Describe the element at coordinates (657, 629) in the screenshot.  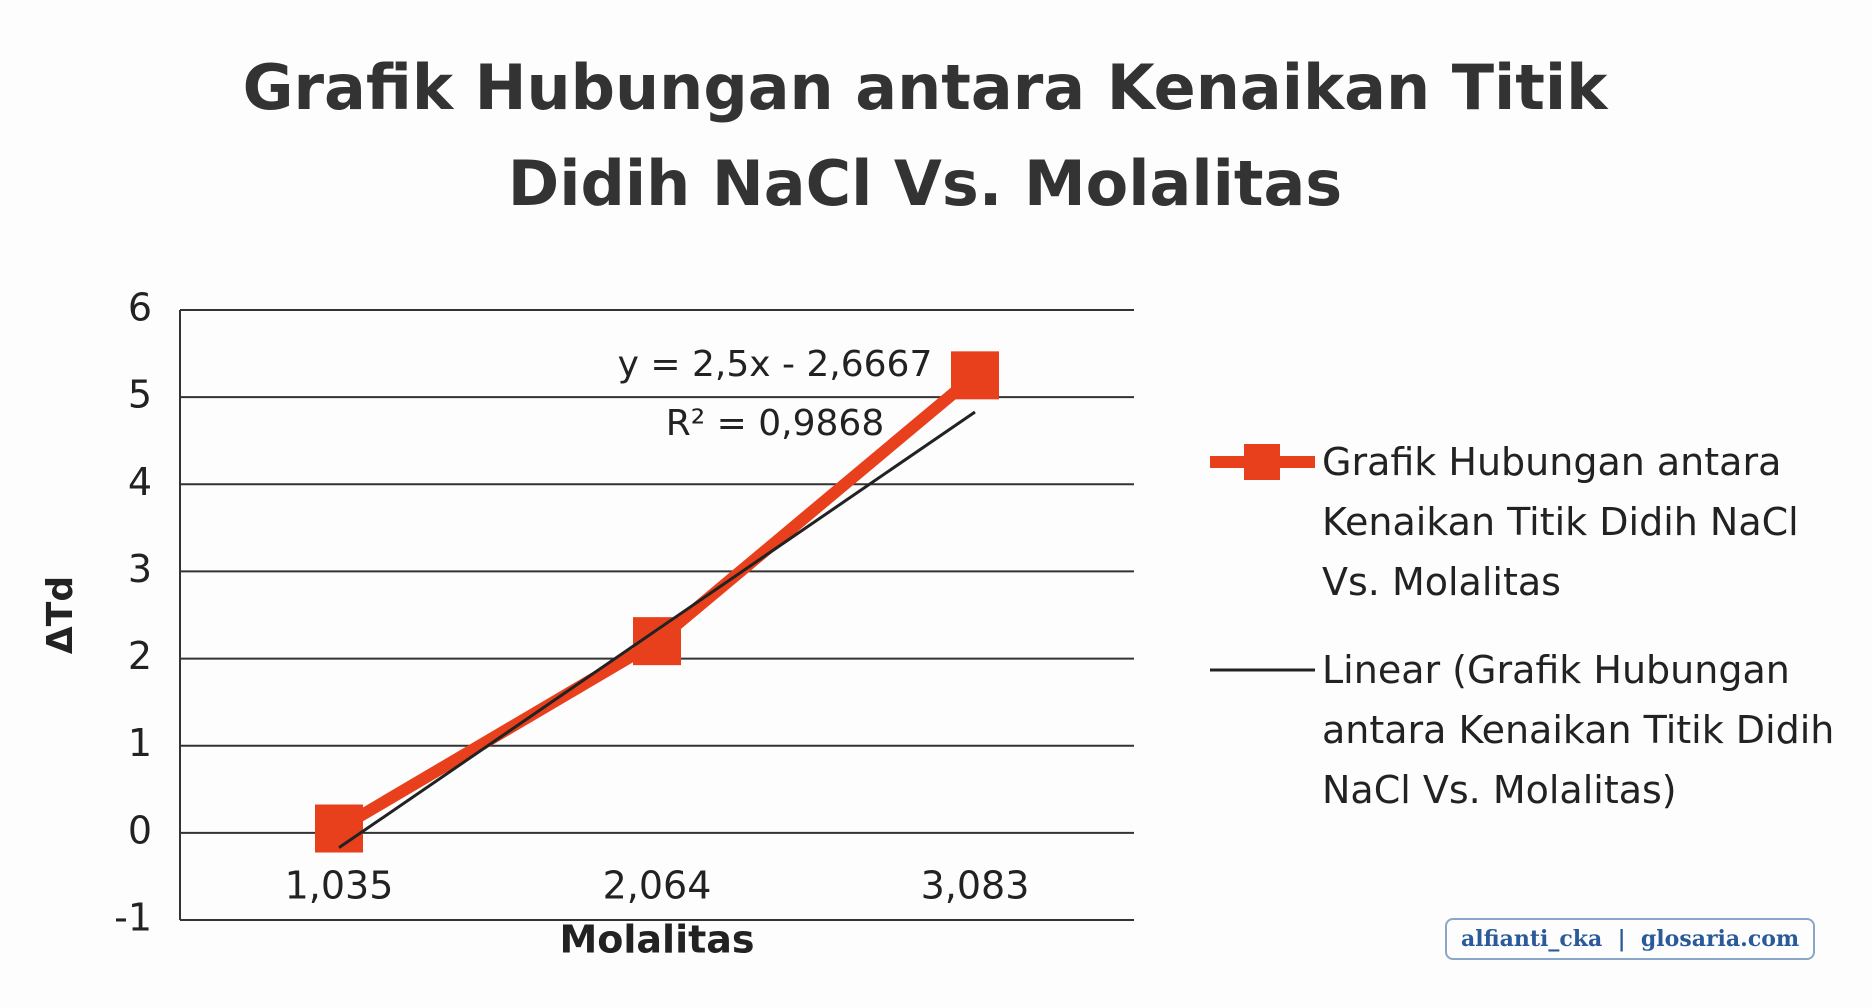
I see `trendline` at that location.